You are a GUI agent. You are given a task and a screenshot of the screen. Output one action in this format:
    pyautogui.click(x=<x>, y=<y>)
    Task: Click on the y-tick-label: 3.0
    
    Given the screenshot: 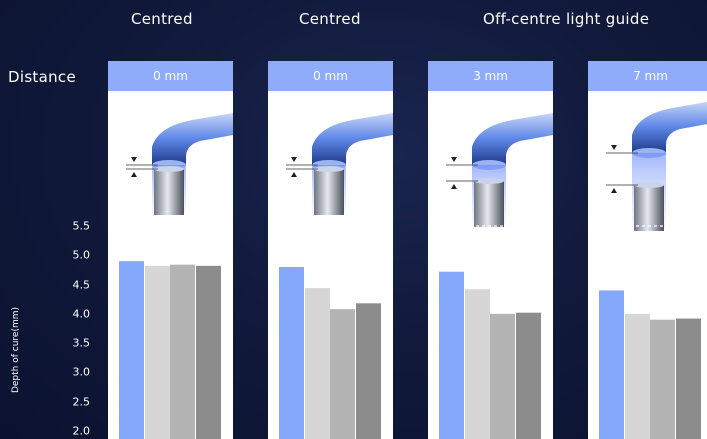 What is the action you would take?
    pyautogui.click(x=81, y=372)
    